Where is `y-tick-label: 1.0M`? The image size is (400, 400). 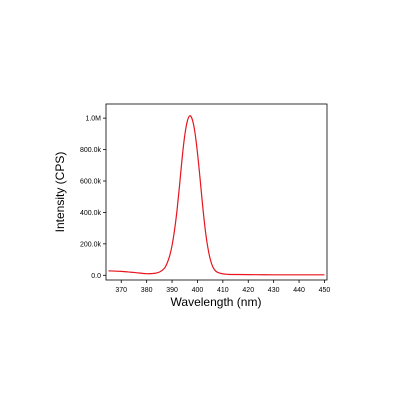 y-tick-label: 1.0M is located at coordinates (93, 119).